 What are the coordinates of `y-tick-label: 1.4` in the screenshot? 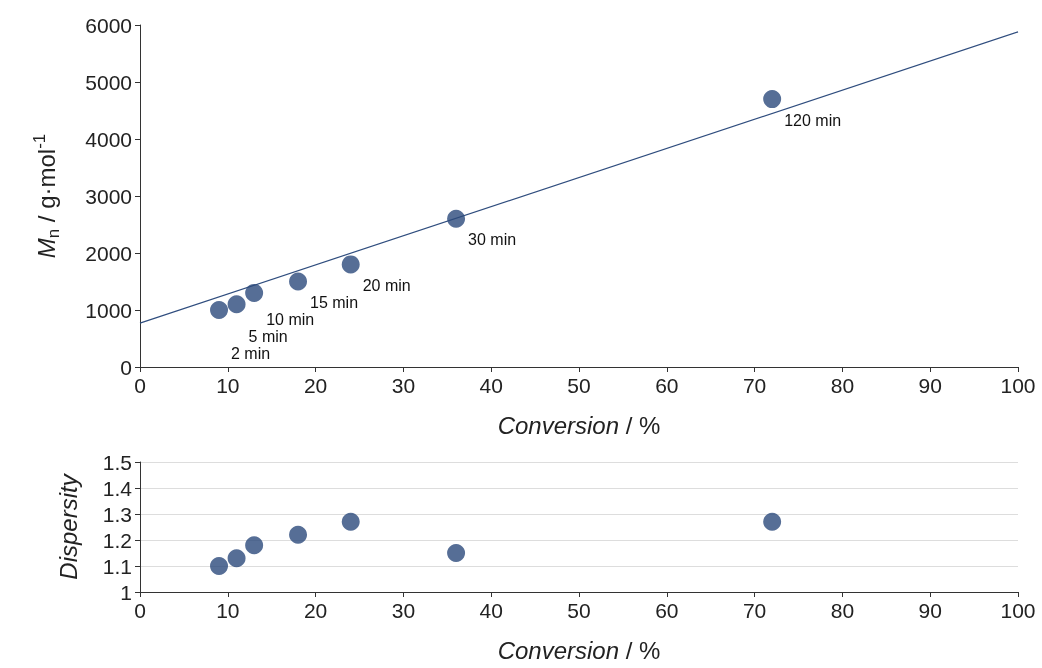 It's located at (117, 488).